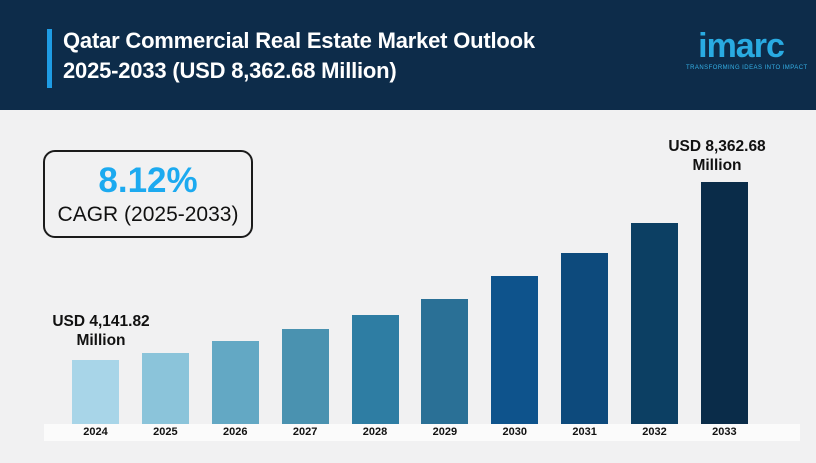  What do you see at coordinates (49, 58) in the screenshot?
I see `title-accent-bar` at bounding box center [49, 58].